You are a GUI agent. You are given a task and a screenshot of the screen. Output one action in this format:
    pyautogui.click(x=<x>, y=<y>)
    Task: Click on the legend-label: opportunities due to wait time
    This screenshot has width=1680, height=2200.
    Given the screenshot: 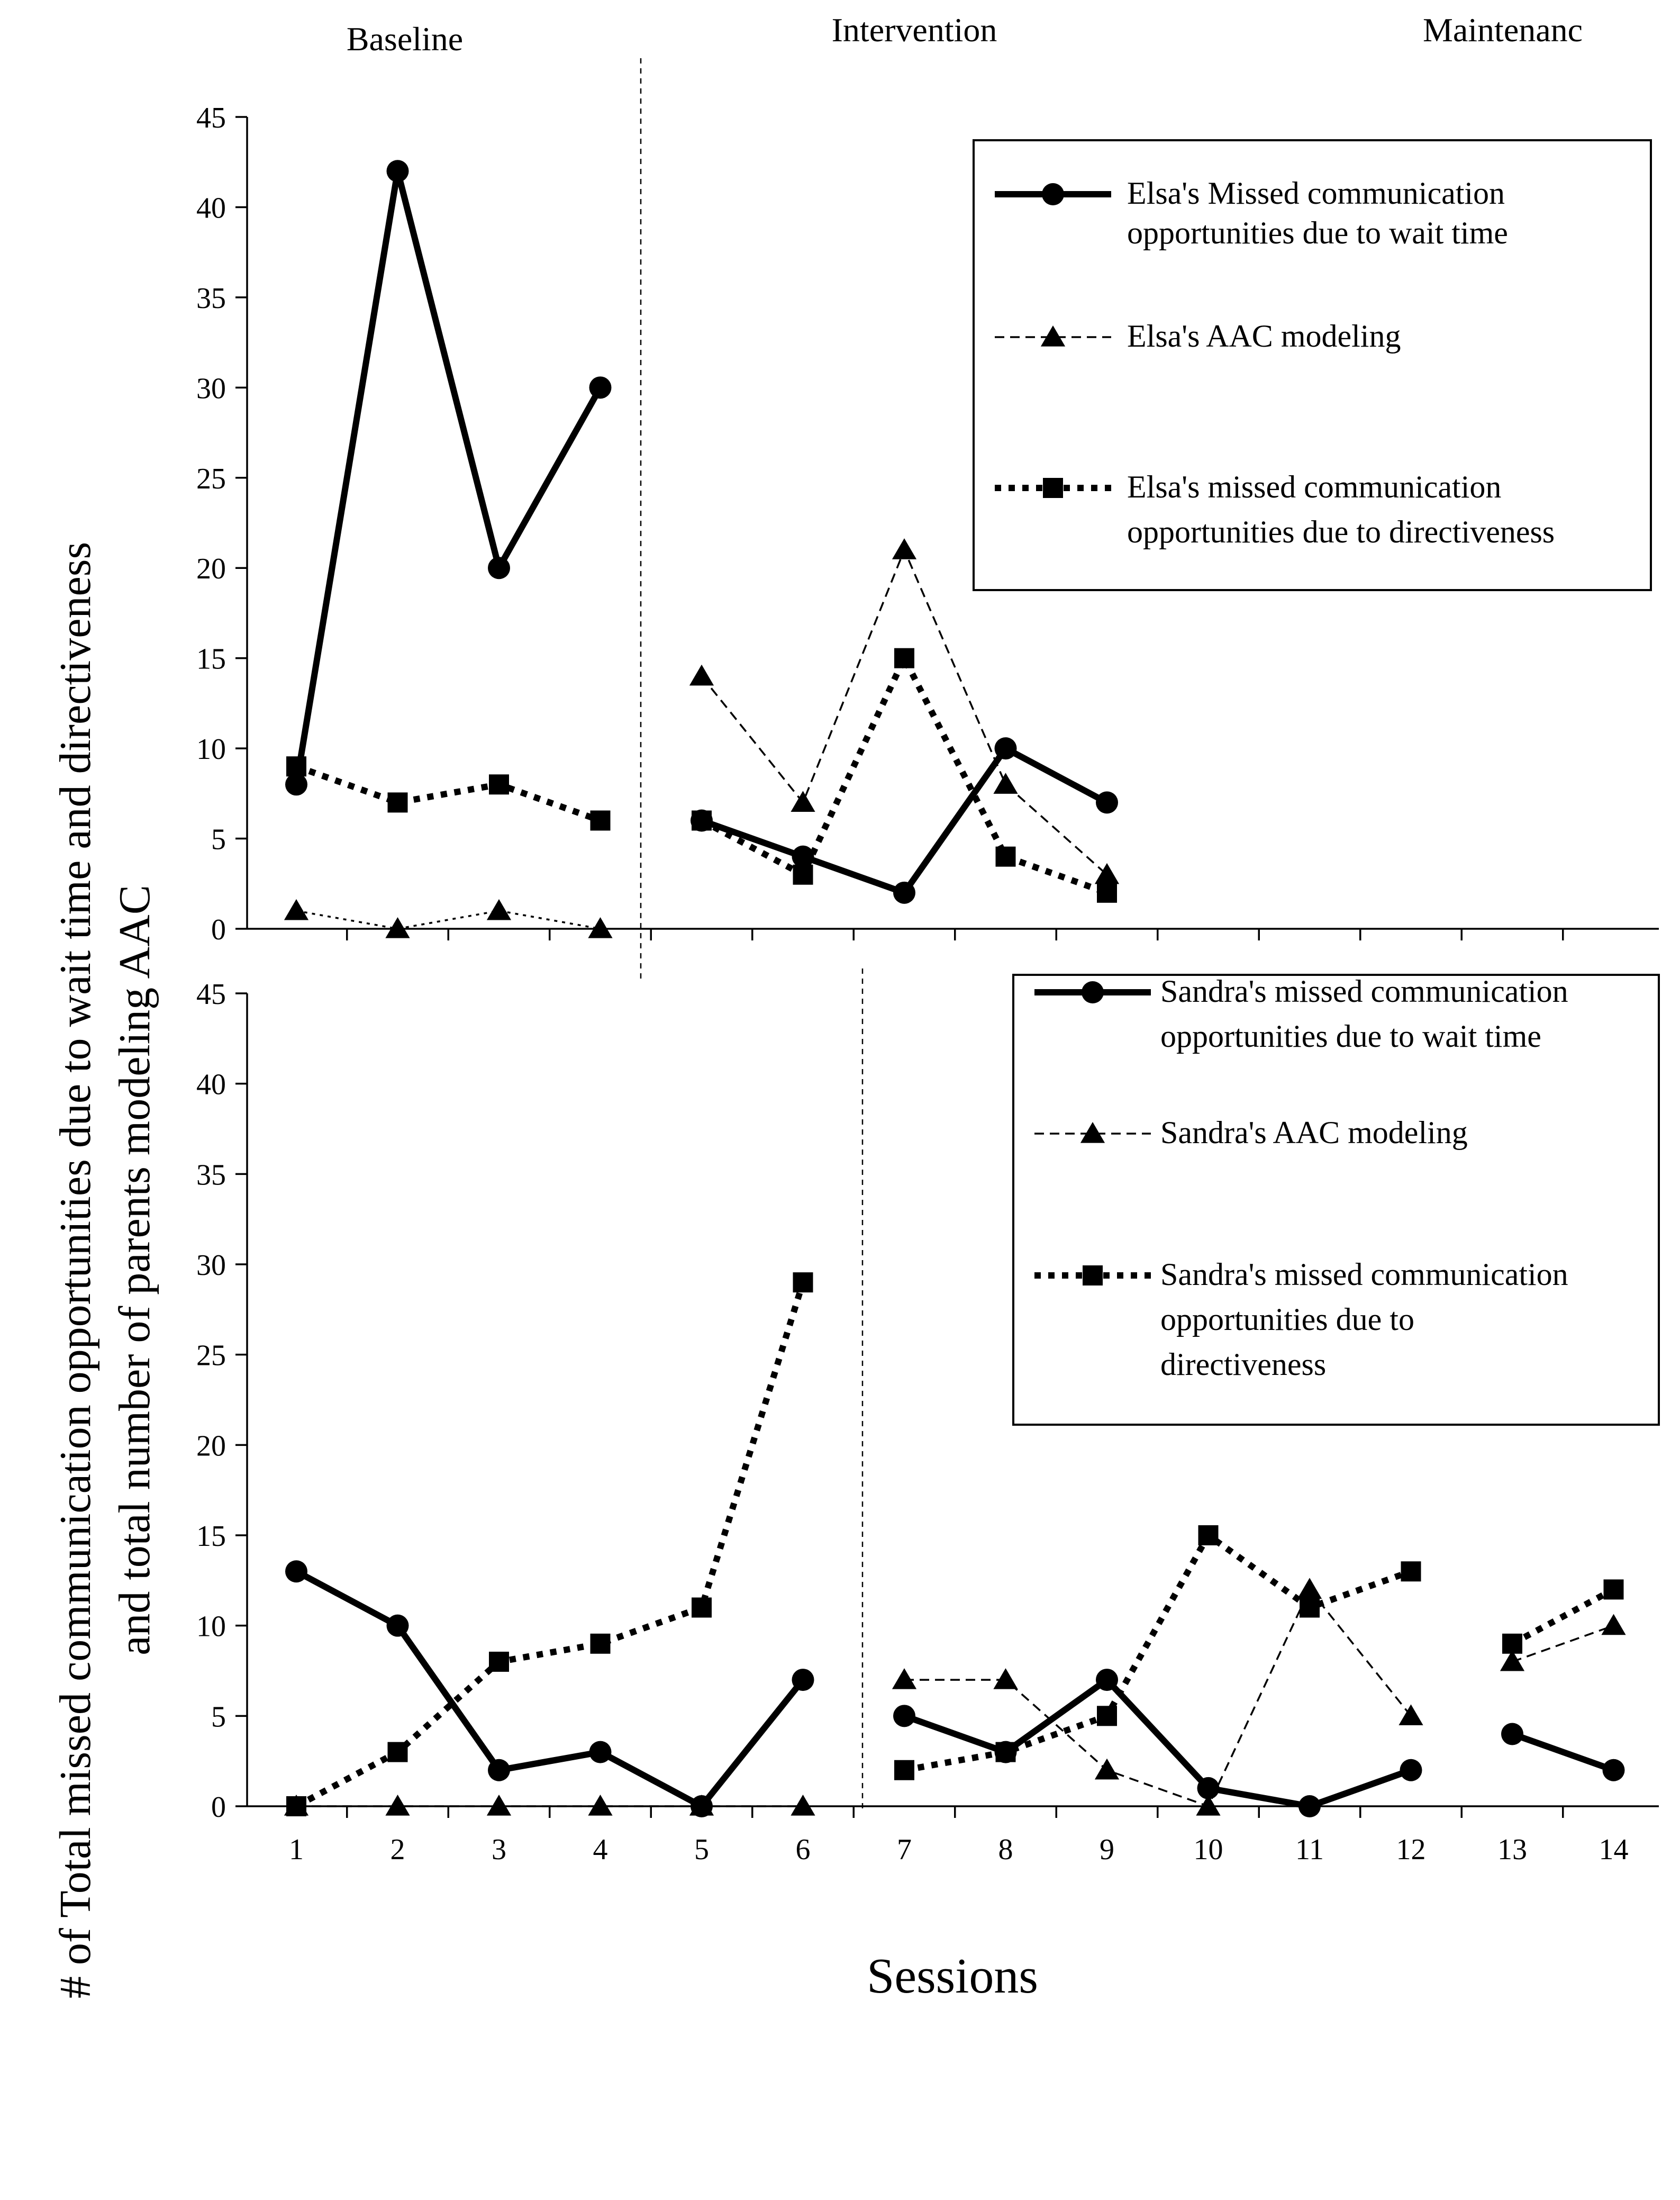 What is the action you would take?
    pyautogui.click(x=1317, y=232)
    